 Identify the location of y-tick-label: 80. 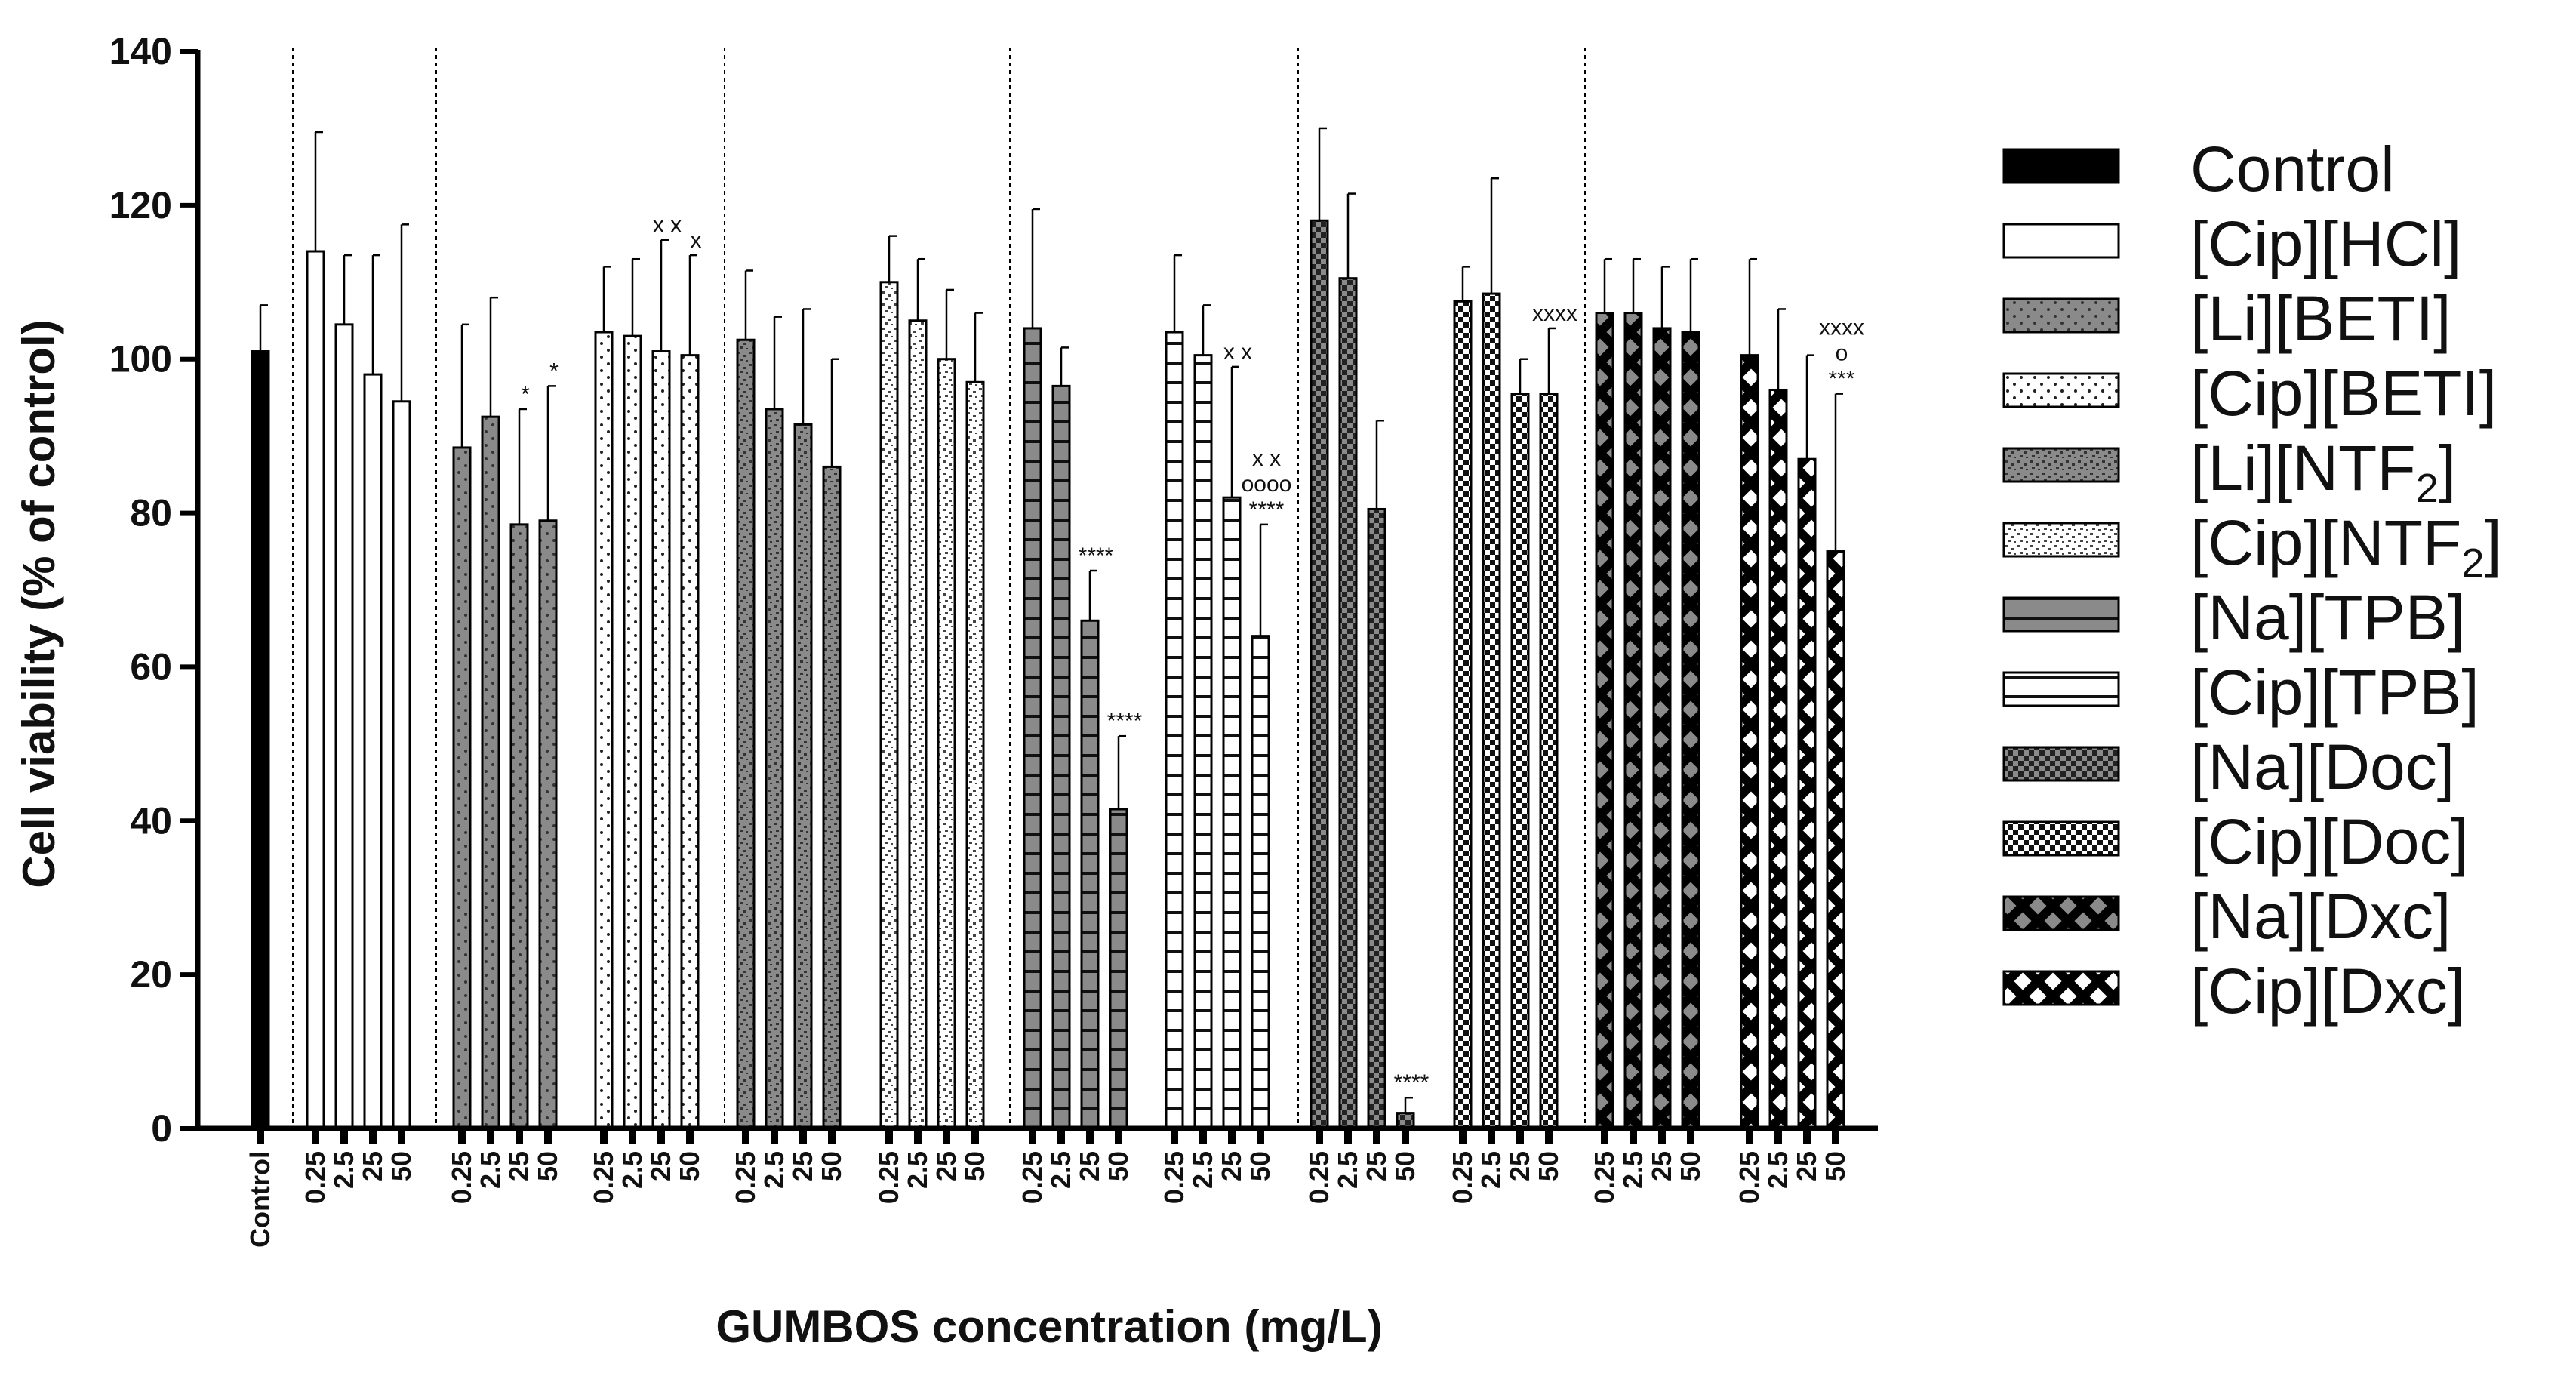
(151, 513).